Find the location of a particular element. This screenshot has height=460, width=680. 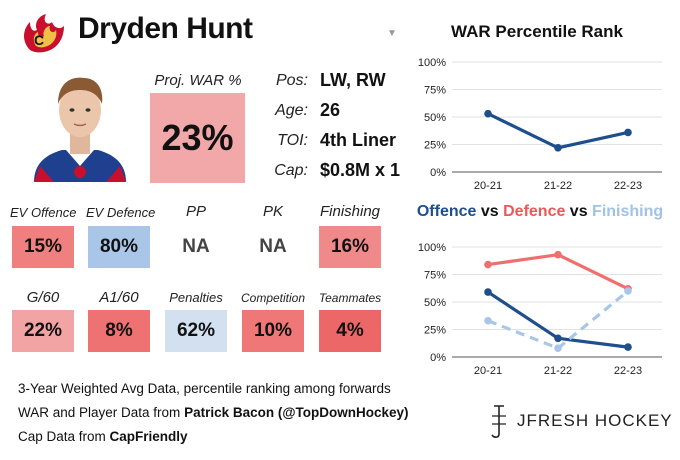

offence-defence-finishing-chart: 0% 25% 50% 75% 100% 20-21 21-22 22-23 is located at coordinates (540, 309).